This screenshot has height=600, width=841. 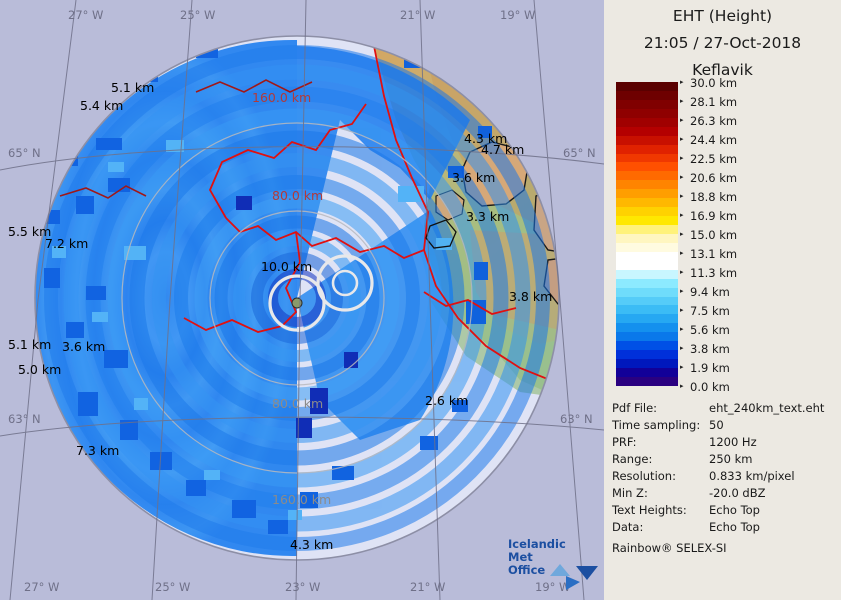 I want to click on graticule-label: 23° W, so click(x=303, y=587).